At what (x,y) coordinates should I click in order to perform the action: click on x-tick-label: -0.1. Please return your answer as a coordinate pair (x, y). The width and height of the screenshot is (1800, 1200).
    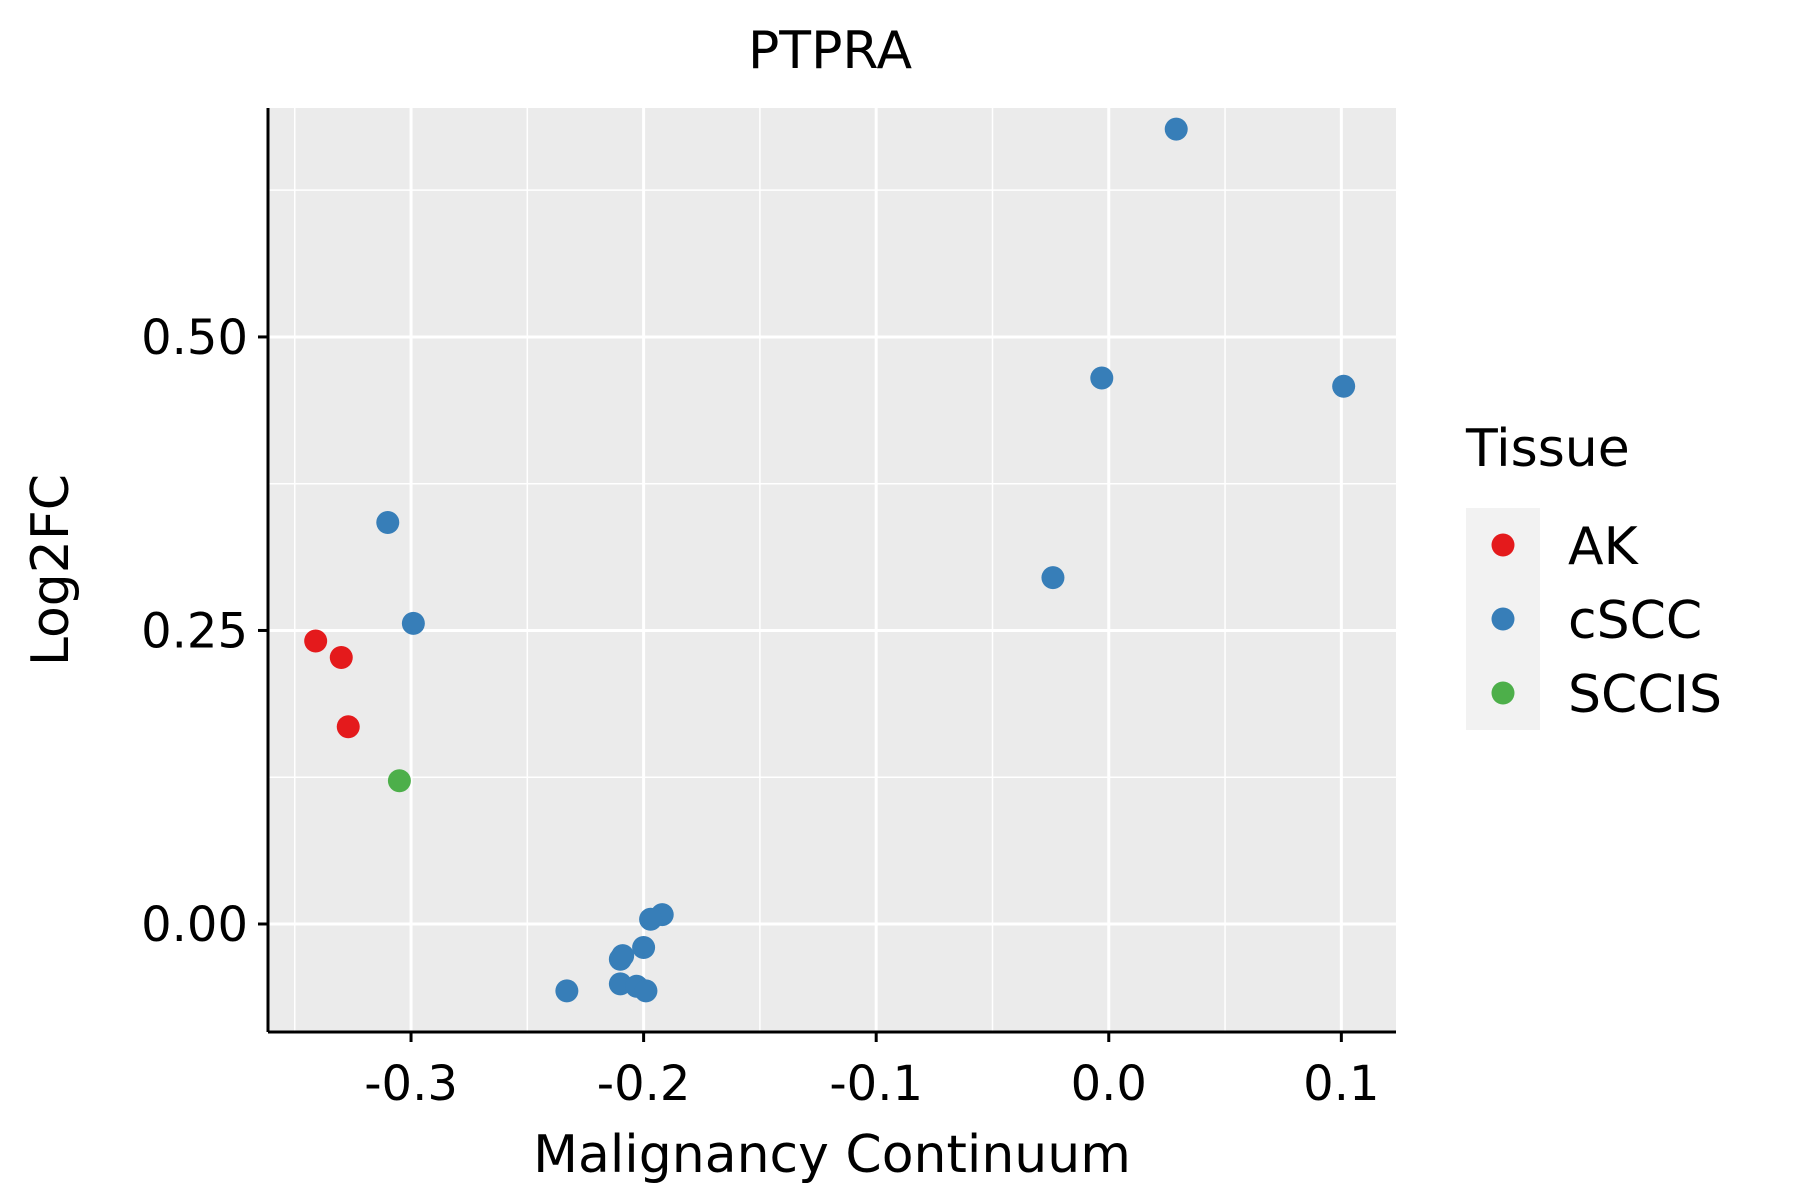
    Looking at the image, I should click on (876, 1084).